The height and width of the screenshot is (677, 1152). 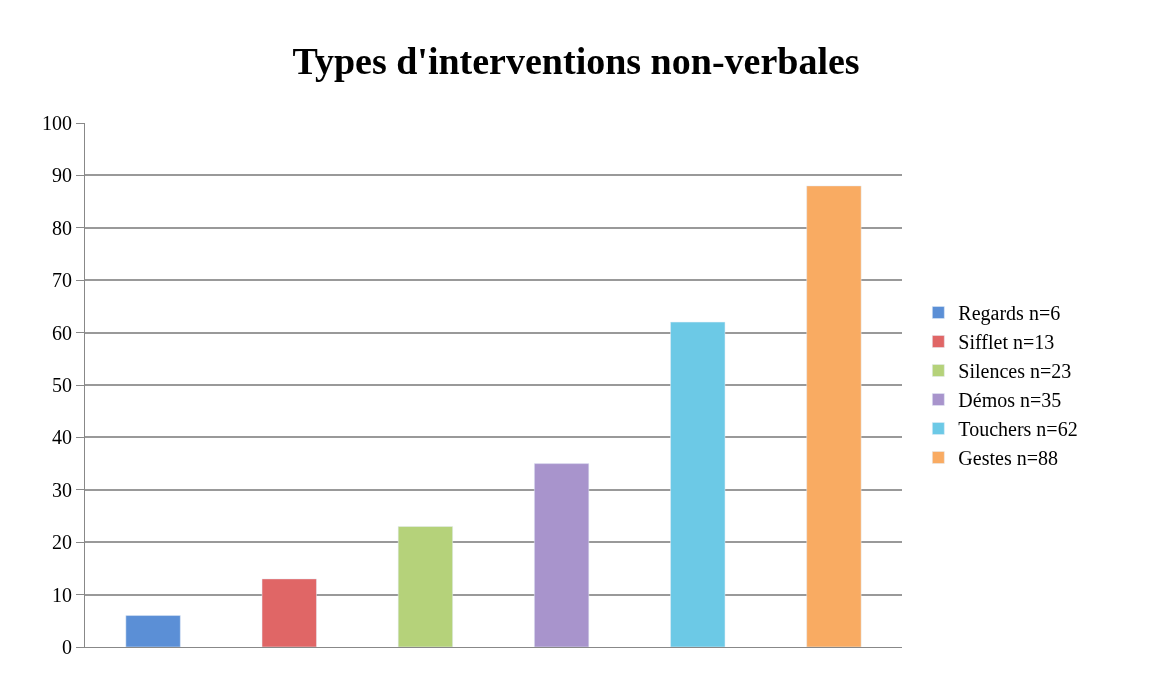 I want to click on y-tick-label: 20, so click(x=62, y=542).